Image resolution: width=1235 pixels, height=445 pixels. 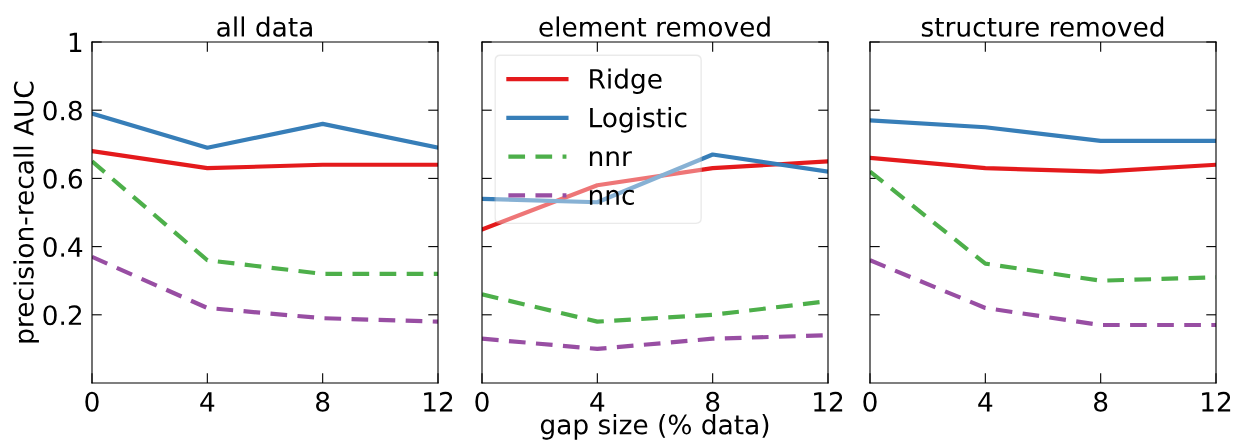 What do you see at coordinates (611, 197) in the screenshot?
I see `legend-label: nnc` at bounding box center [611, 197].